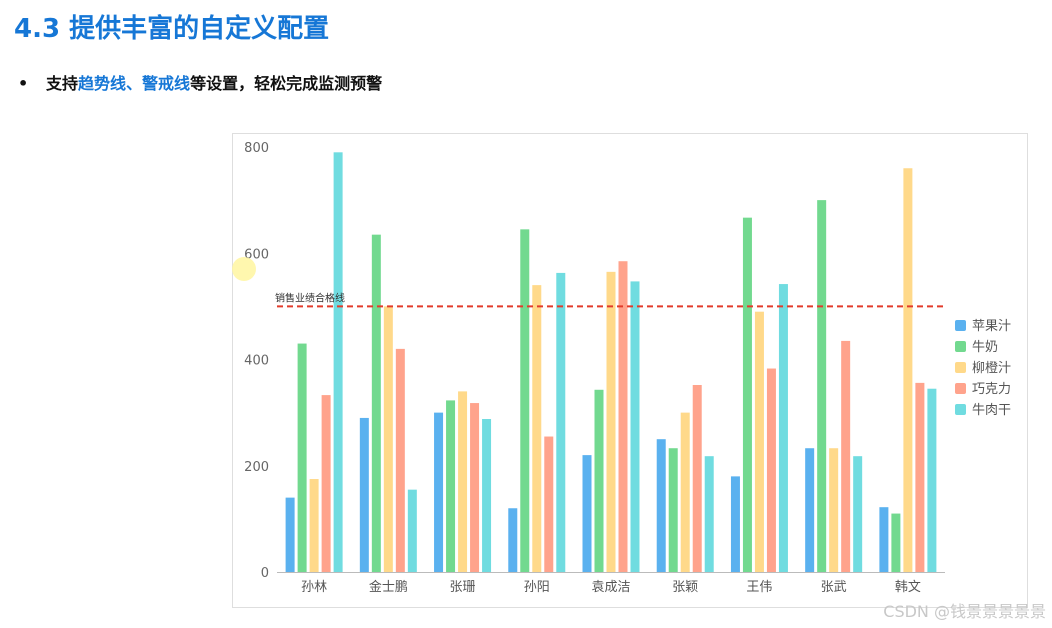  What do you see at coordinates (964, 611) in the screenshot?
I see `watermark: CSDN @钱景景景景景` at bounding box center [964, 611].